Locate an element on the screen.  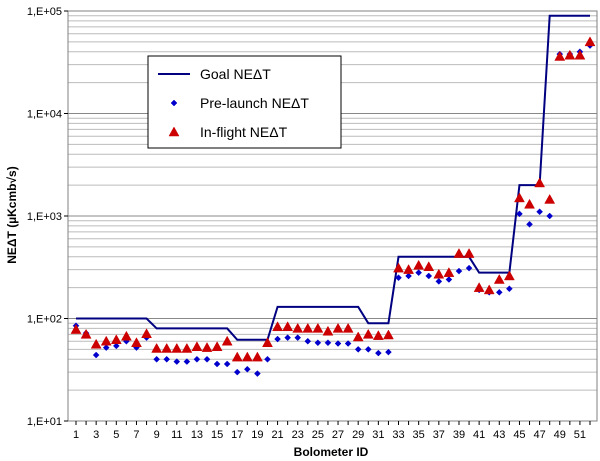
y-tick-label: 1,E+04 is located at coordinates (44, 115).